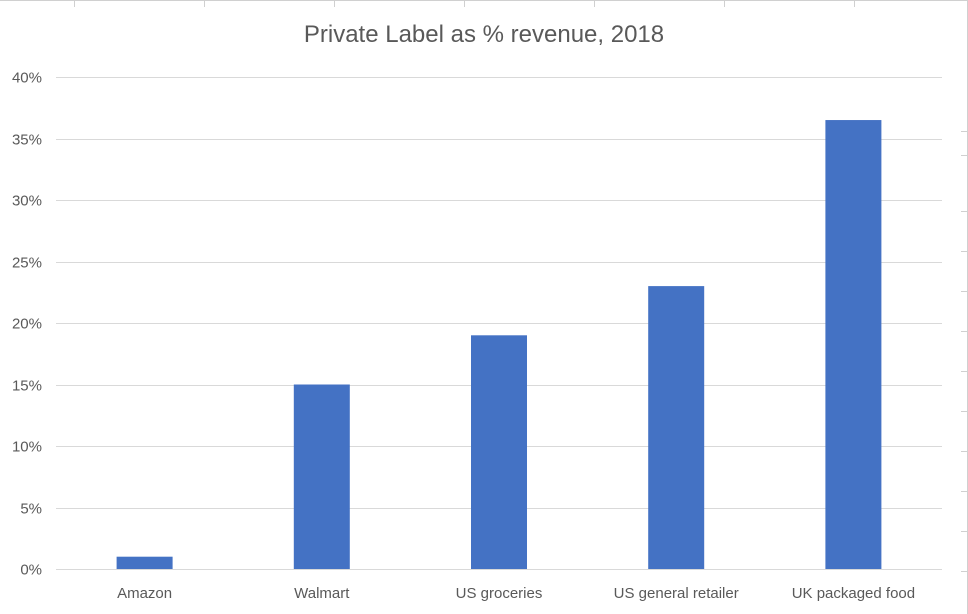 This screenshot has height=614, width=968. I want to click on x-tick-label: US groceries, so click(499, 593).